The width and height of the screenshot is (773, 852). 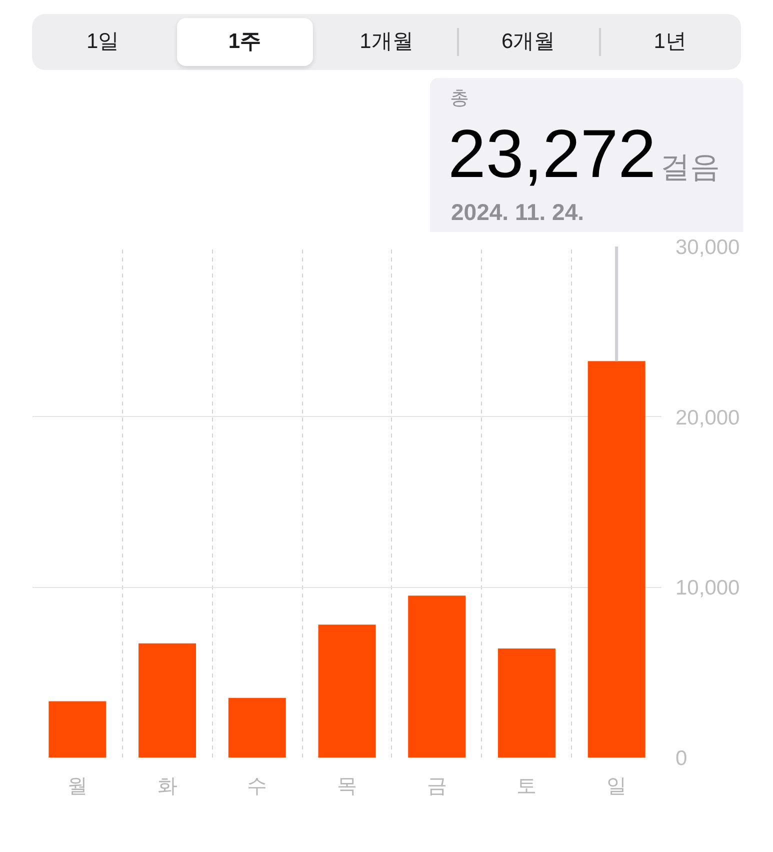 What do you see at coordinates (670, 42) in the screenshot?
I see `text: 1년` at bounding box center [670, 42].